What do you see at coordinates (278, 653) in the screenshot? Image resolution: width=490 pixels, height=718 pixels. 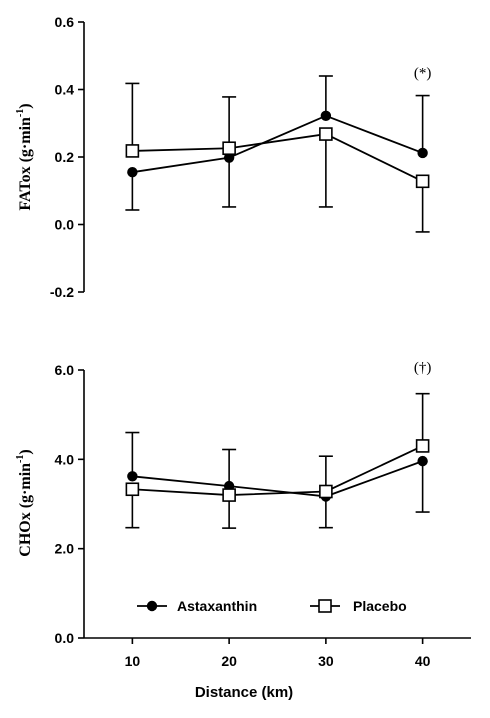 I see `chox-x-ticks: 10 20 30 40` at bounding box center [278, 653].